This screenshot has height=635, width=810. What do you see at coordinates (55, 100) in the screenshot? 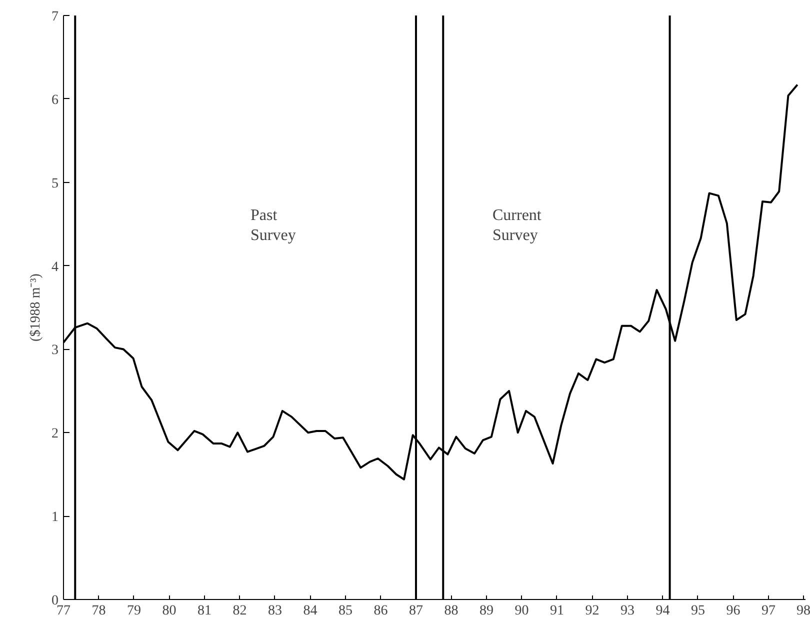
I see `y-tick-label: 6` at bounding box center [55, 100].